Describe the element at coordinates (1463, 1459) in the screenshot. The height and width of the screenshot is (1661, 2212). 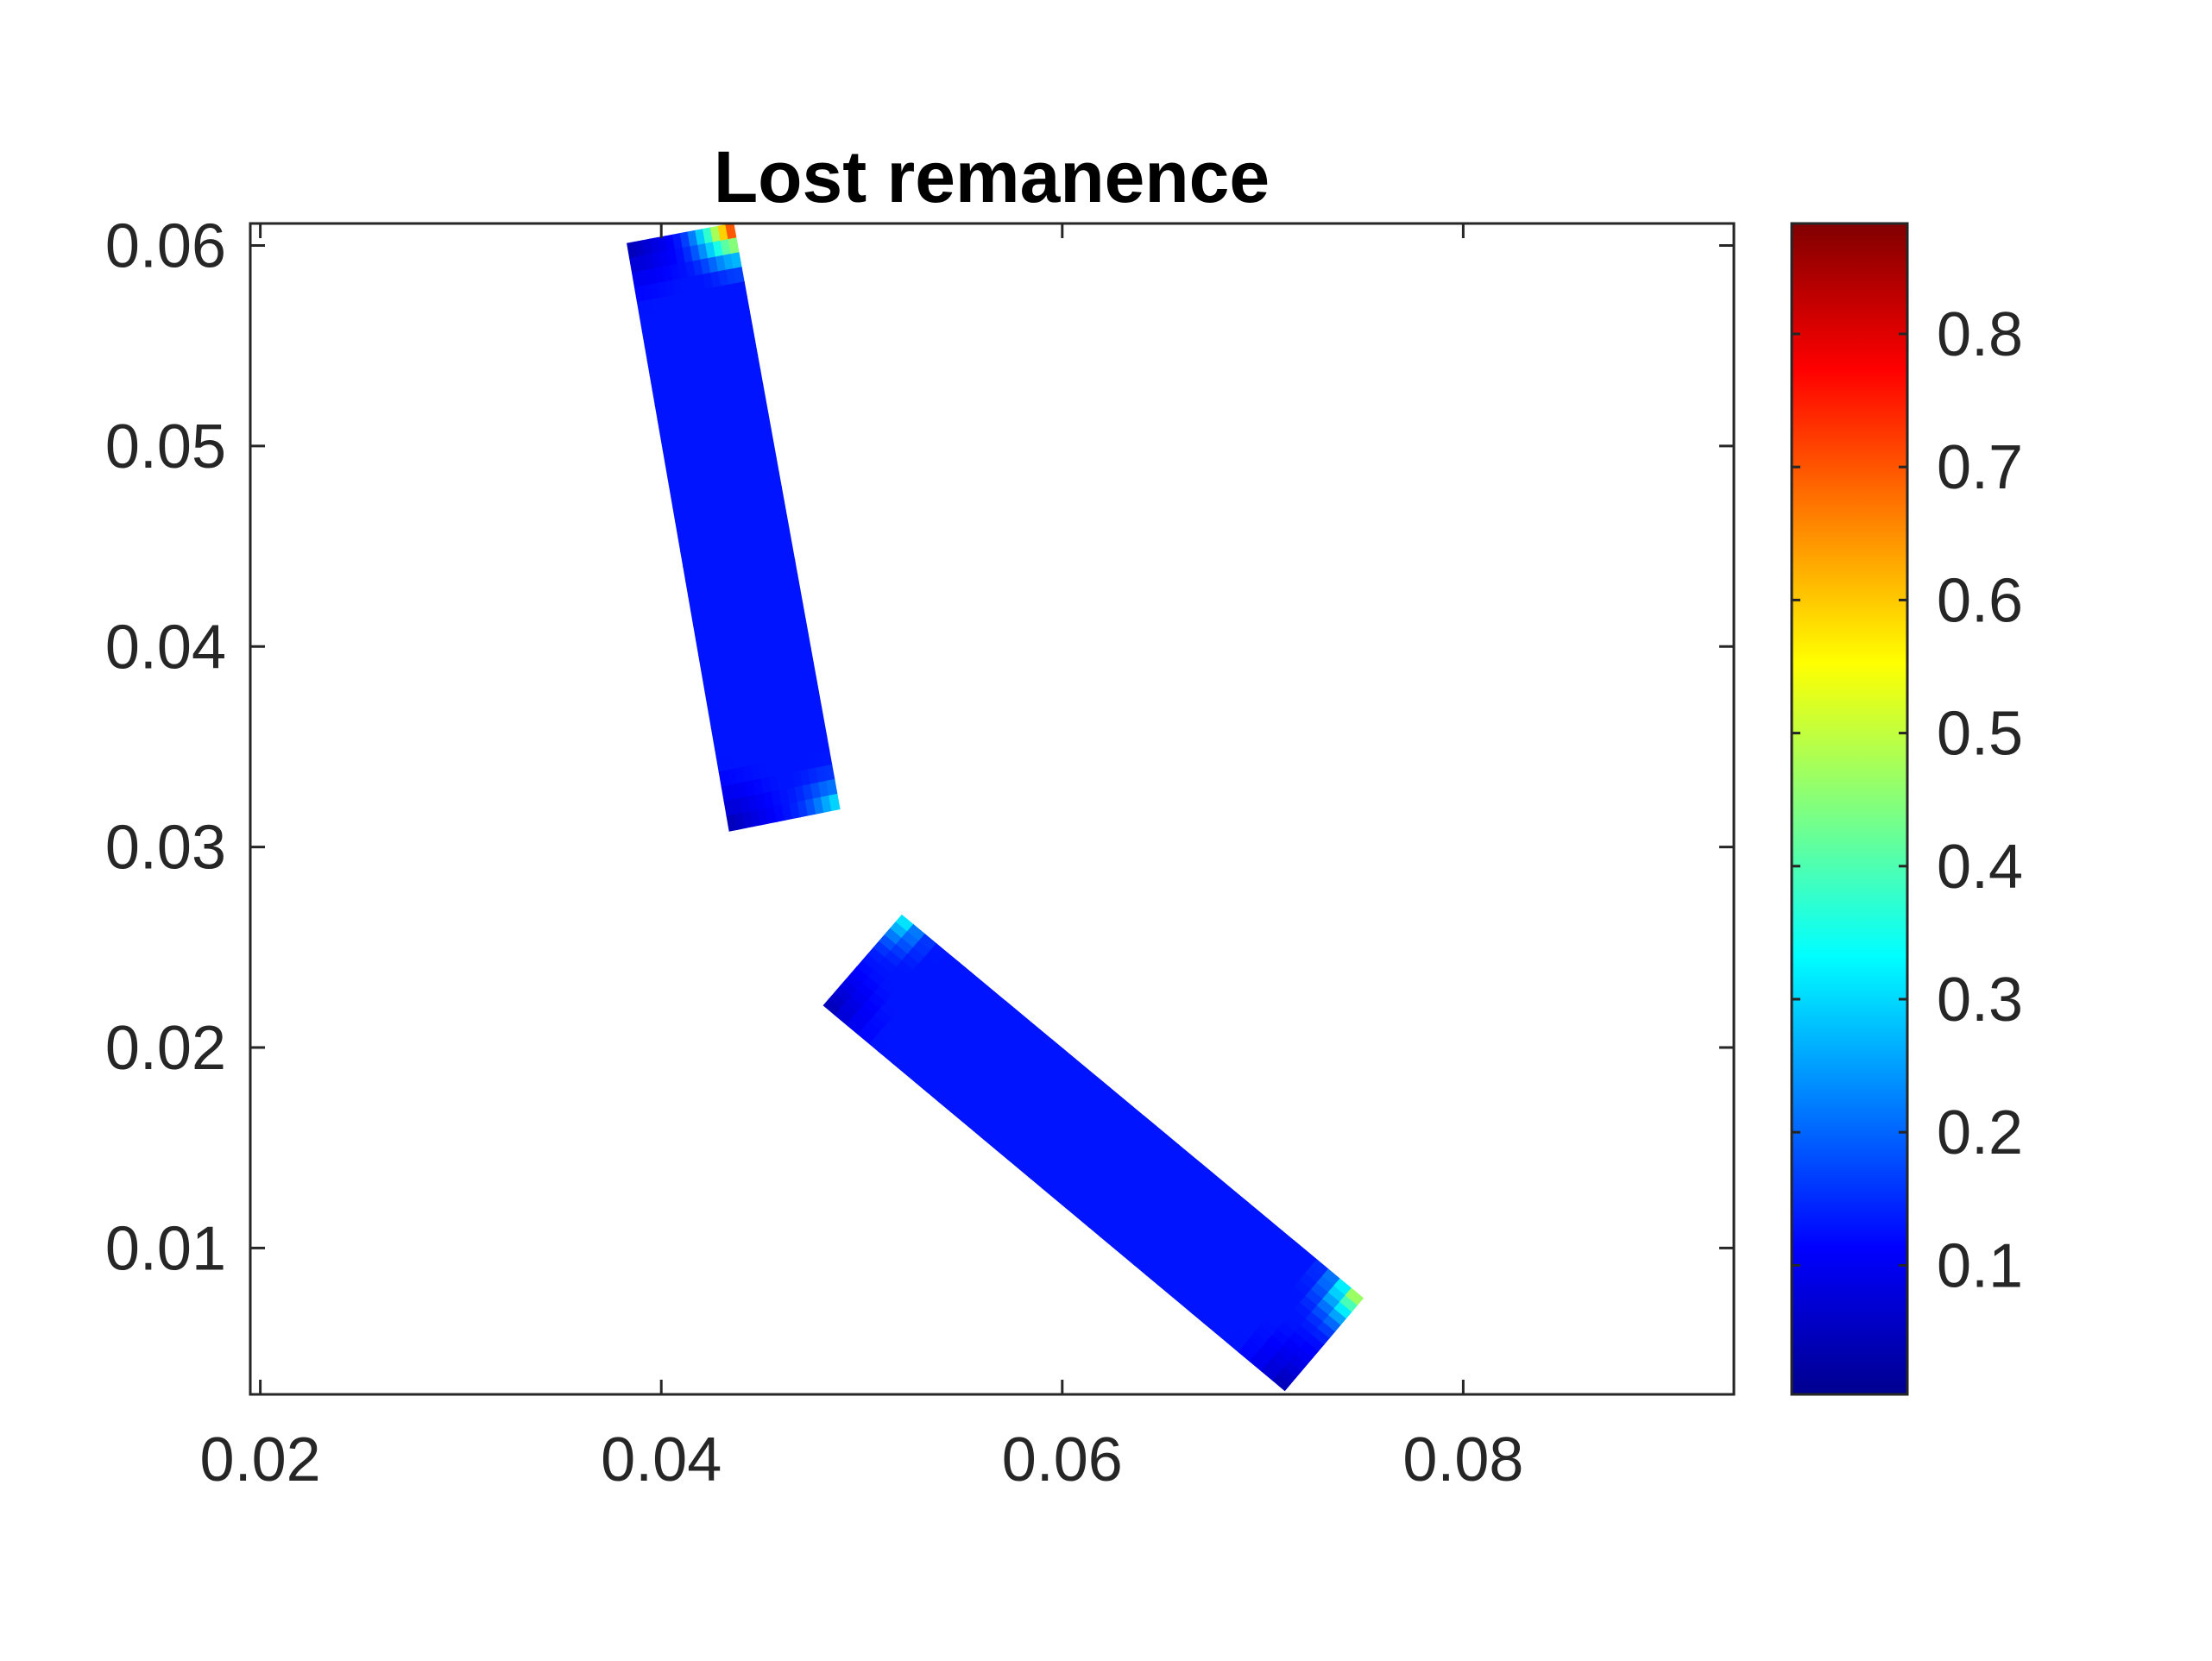
I see `x-tick-label: 0.08` at that location.